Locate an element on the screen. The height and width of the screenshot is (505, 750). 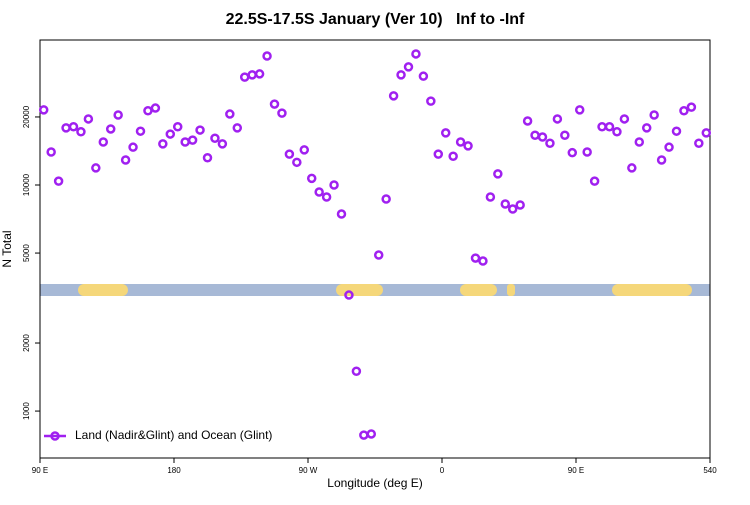
x-axis-label: Longitude (deg E) is located at coordinates (374, 483).